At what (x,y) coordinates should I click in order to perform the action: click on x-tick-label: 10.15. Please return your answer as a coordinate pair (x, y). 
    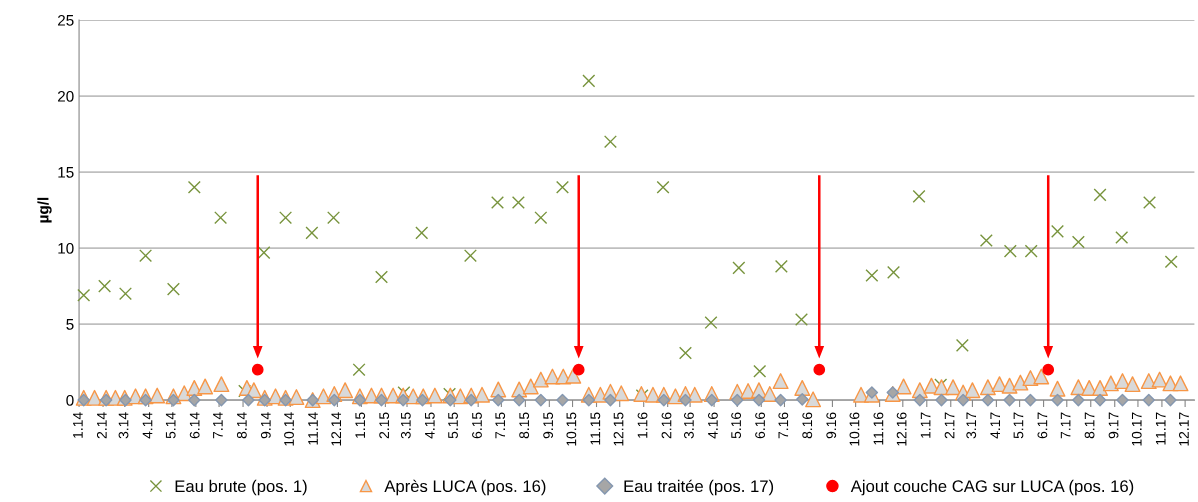
    Looking at the image, I should click on (571, 429).